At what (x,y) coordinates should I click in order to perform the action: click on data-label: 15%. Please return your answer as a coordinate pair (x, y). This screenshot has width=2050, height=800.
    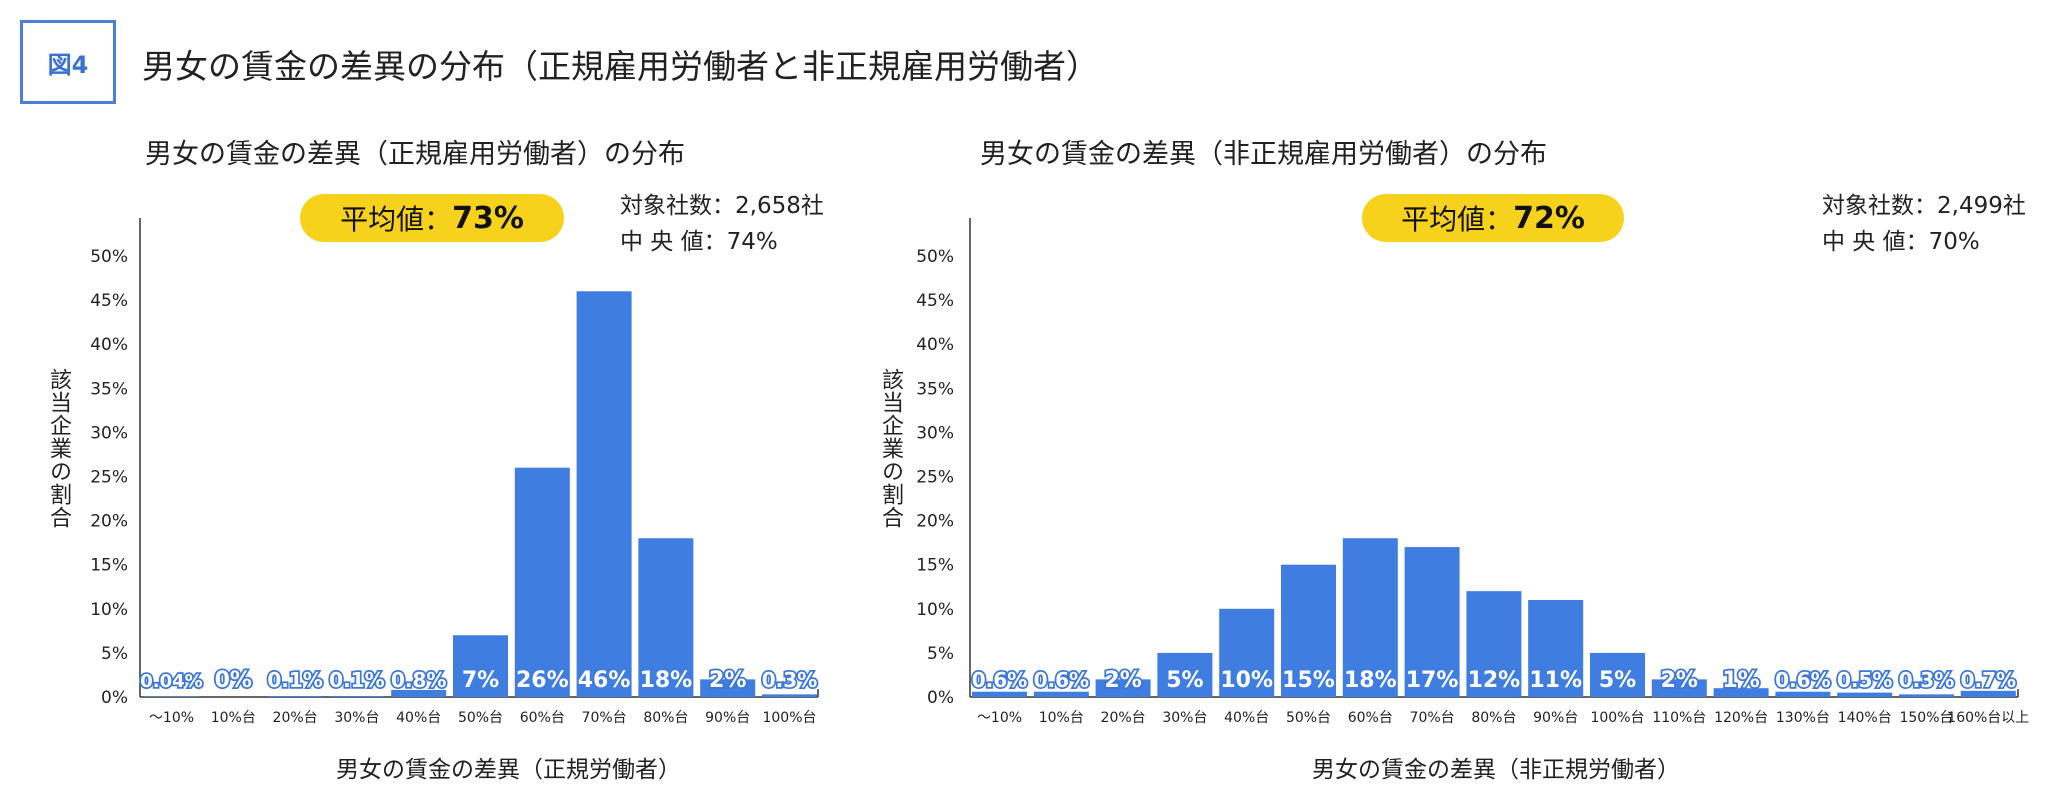
    Looking at the image, I should click on (1308, 680).